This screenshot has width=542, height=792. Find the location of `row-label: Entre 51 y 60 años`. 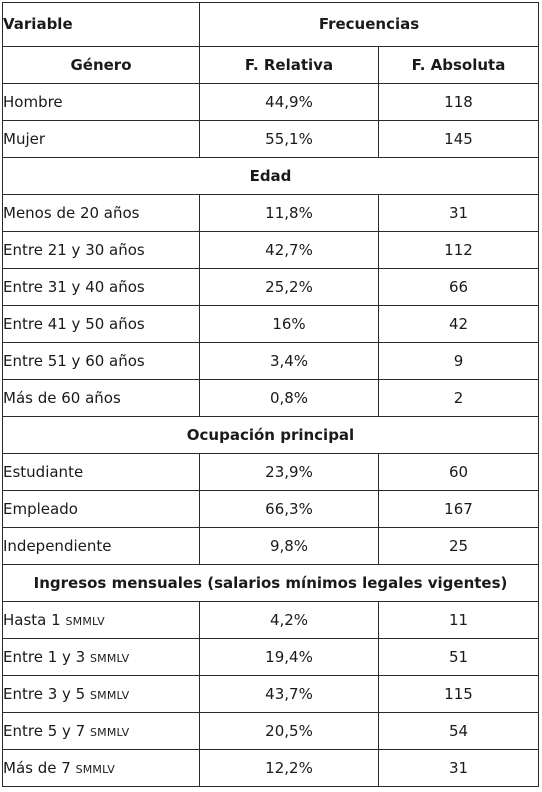

row-label: Entre 51 y 60 años is located at coordinates (101, 361).